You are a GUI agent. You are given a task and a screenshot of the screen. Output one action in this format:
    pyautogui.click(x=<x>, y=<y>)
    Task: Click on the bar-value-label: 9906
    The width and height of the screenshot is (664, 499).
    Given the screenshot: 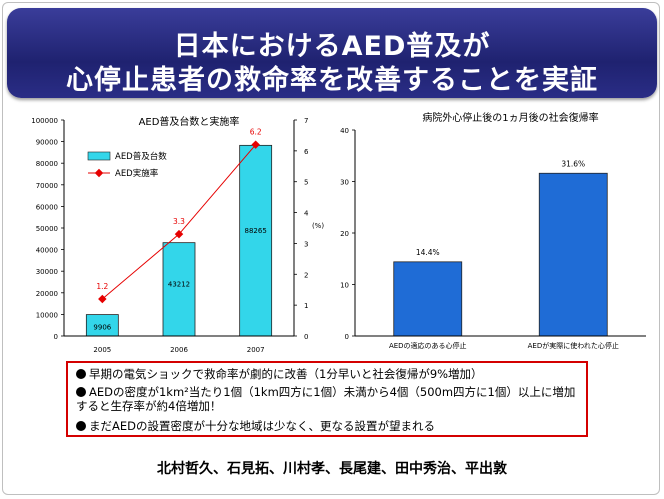 What is the action you would take?
    pyautogui.click(x=102, y=327)
    